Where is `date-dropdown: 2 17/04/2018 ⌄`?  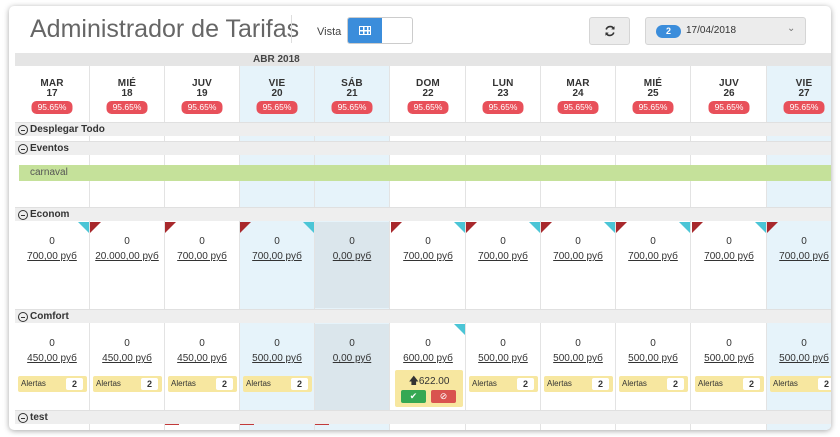
date-dropdown: 2 17/04/2018 ⌄ is located at coordinates (725, 31).